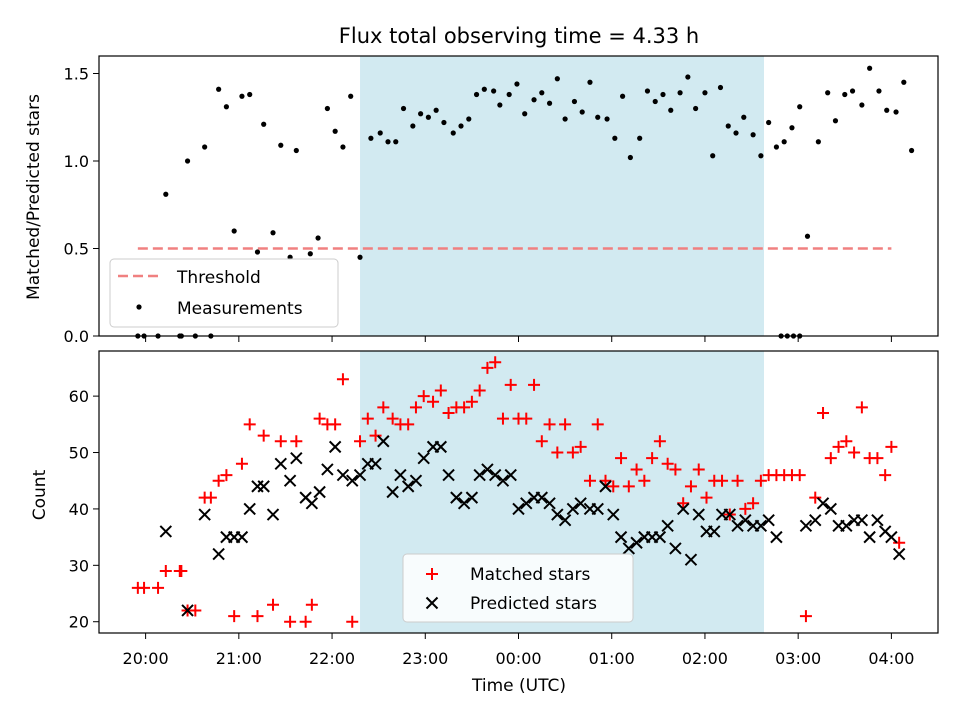  Describe the element at coordinates (79, 622) in the screenshot. I see `y-tick-label: 20` at that location.